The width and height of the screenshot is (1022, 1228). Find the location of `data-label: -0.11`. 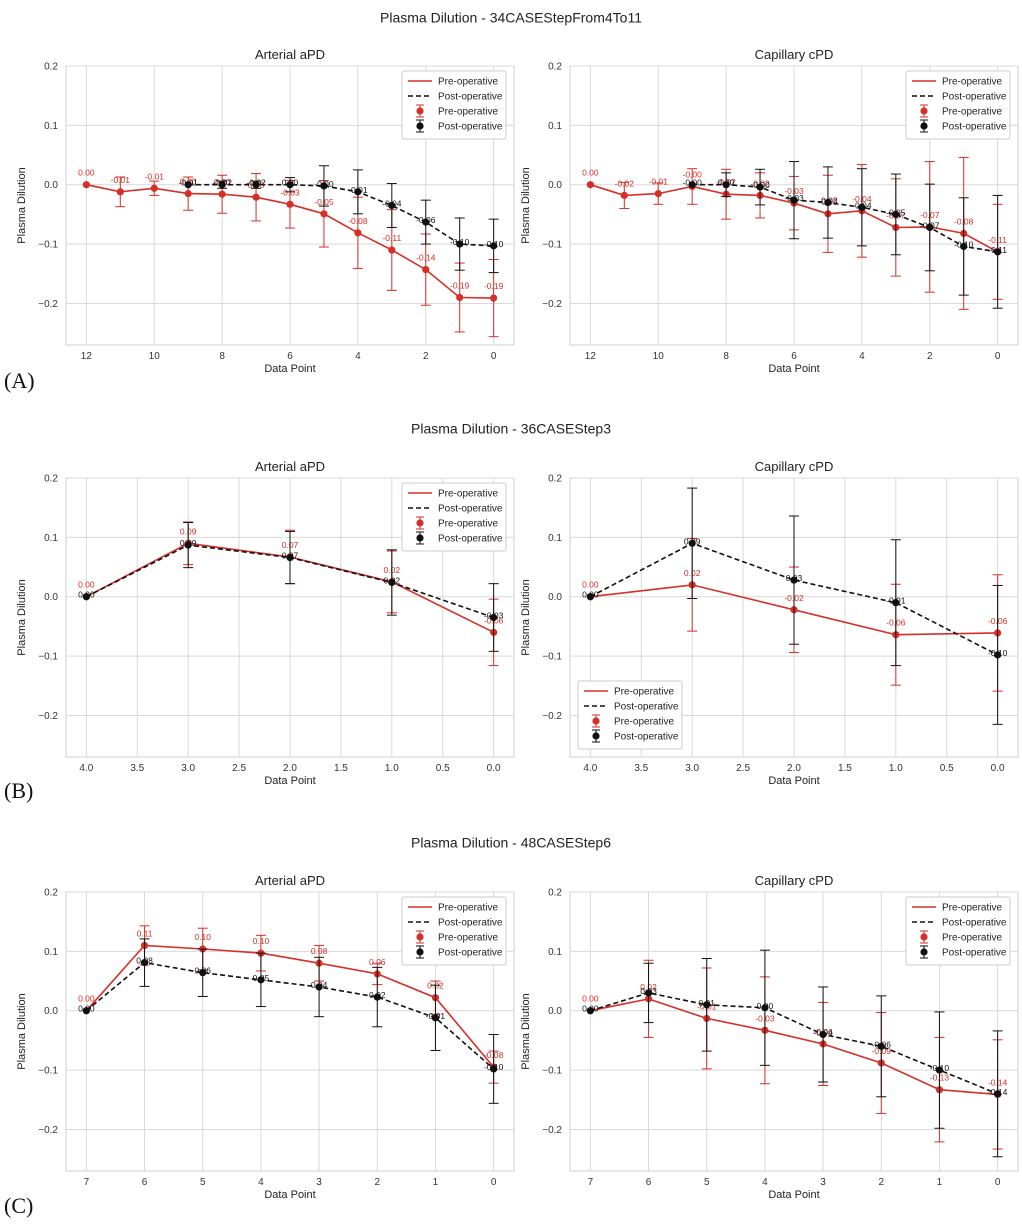

data-label: -0.11 is located at coordinates (997, 250).